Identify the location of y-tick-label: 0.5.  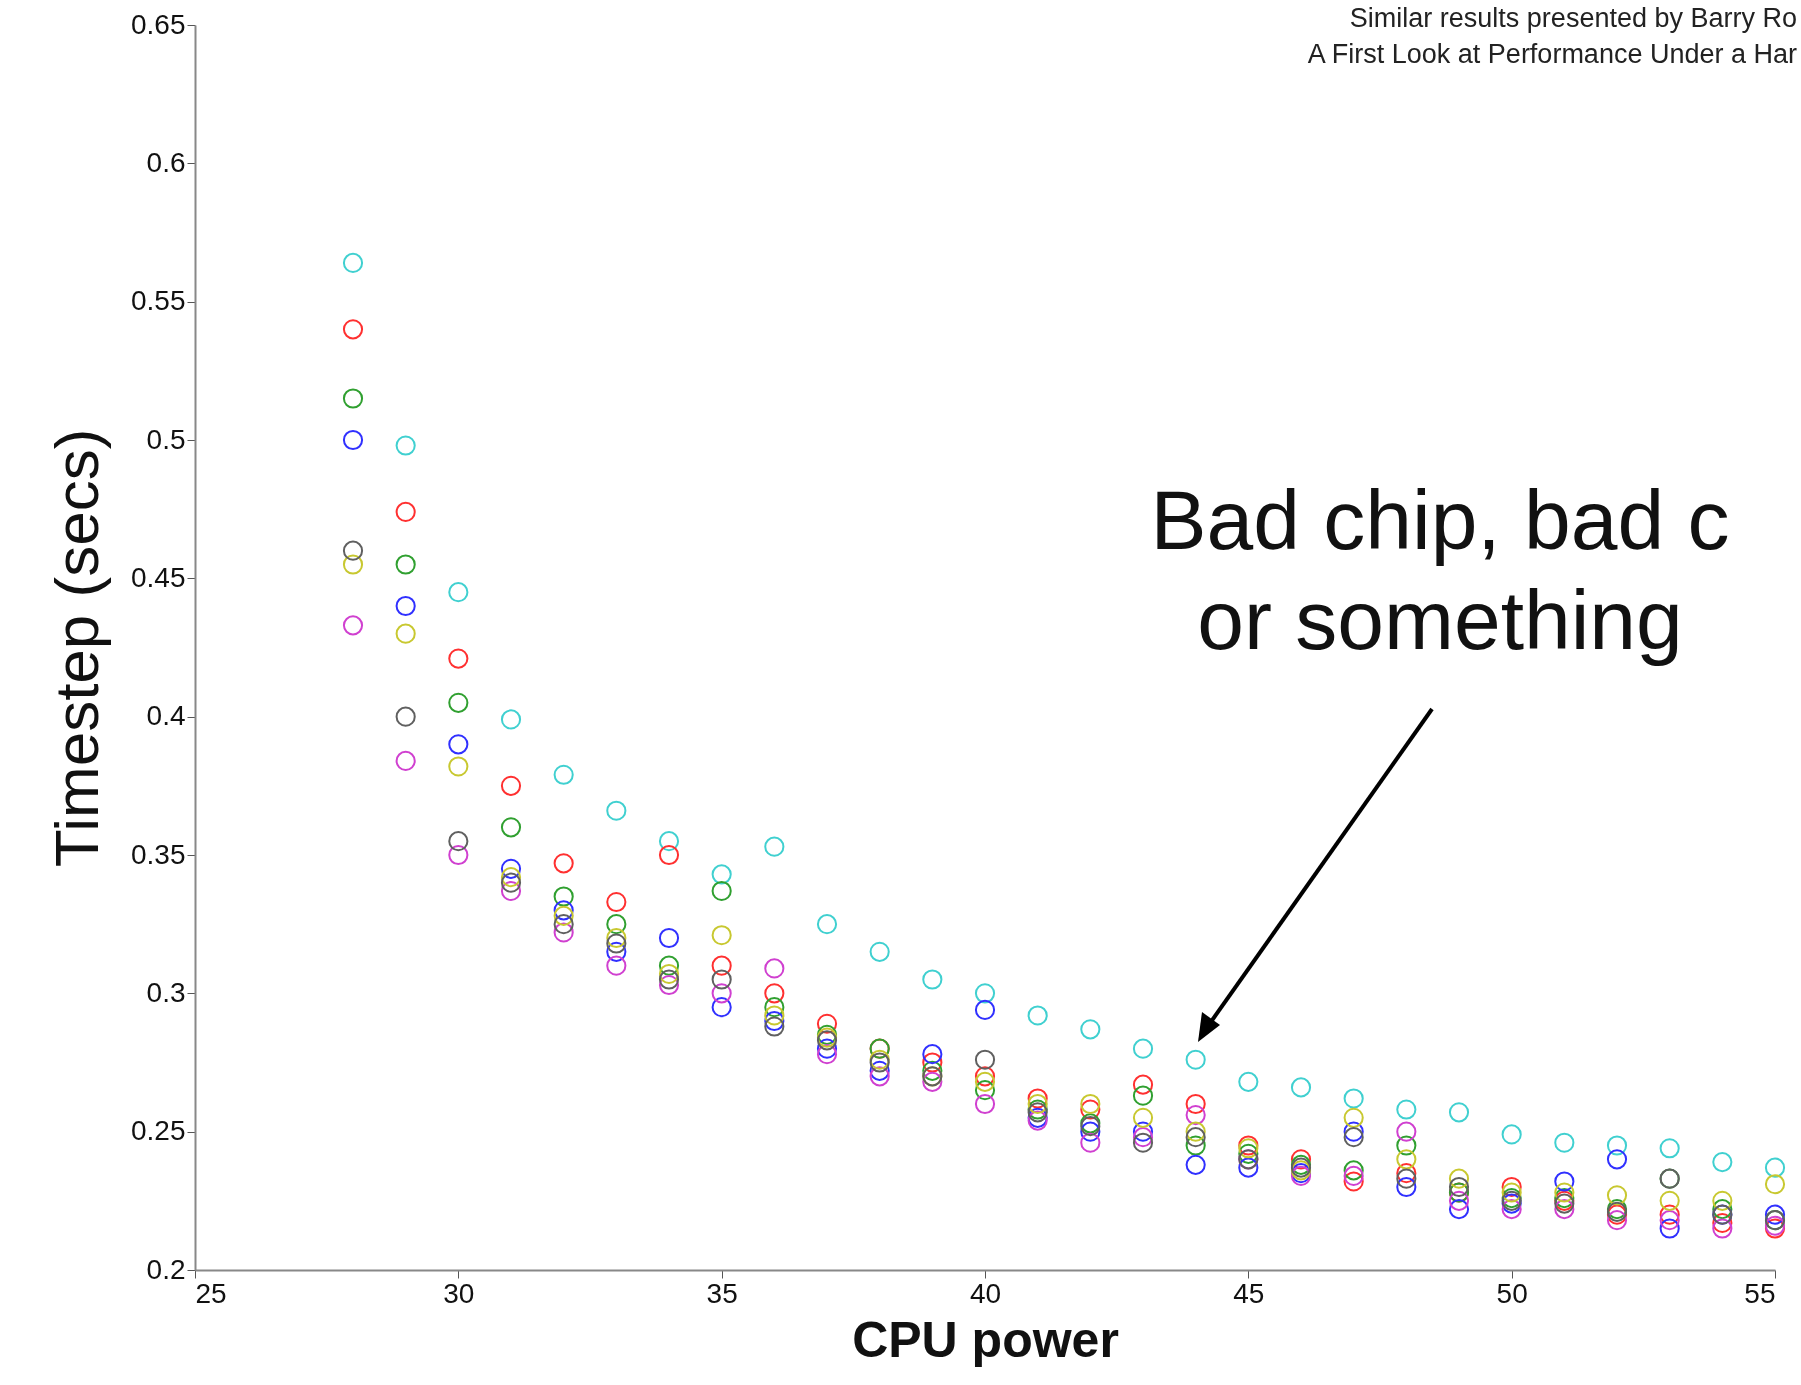
(166, 439).